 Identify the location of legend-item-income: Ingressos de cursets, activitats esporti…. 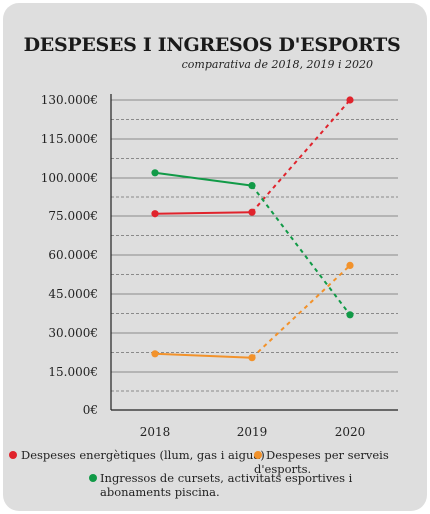
(224, 485).